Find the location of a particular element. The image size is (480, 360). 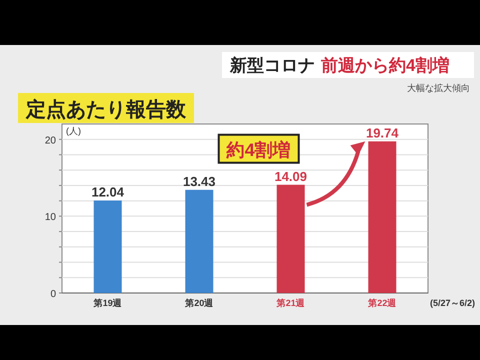

data-label: 13.43 is located at coordinates (199, 181).